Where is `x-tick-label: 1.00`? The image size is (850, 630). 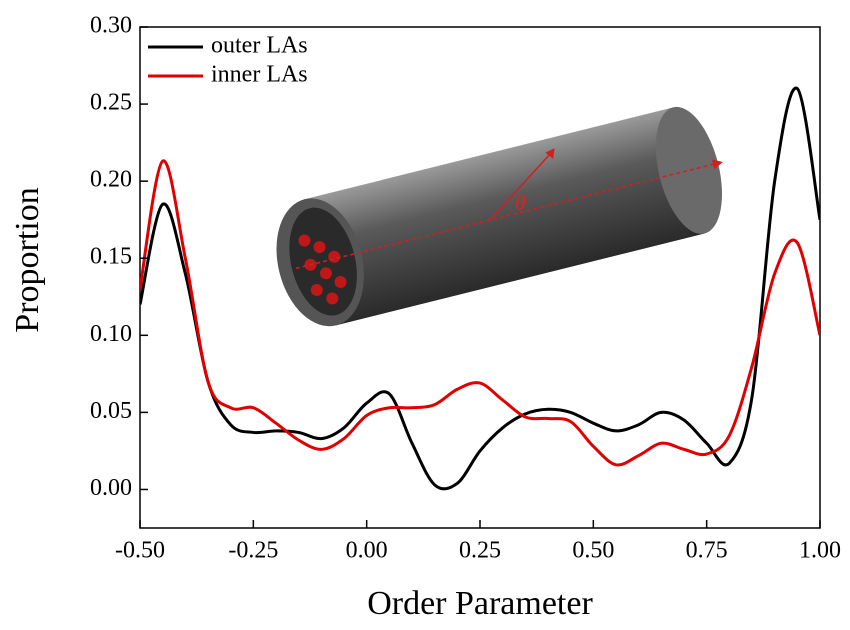
x-tick-label: 1.00 is located at coordinates (820, 551).